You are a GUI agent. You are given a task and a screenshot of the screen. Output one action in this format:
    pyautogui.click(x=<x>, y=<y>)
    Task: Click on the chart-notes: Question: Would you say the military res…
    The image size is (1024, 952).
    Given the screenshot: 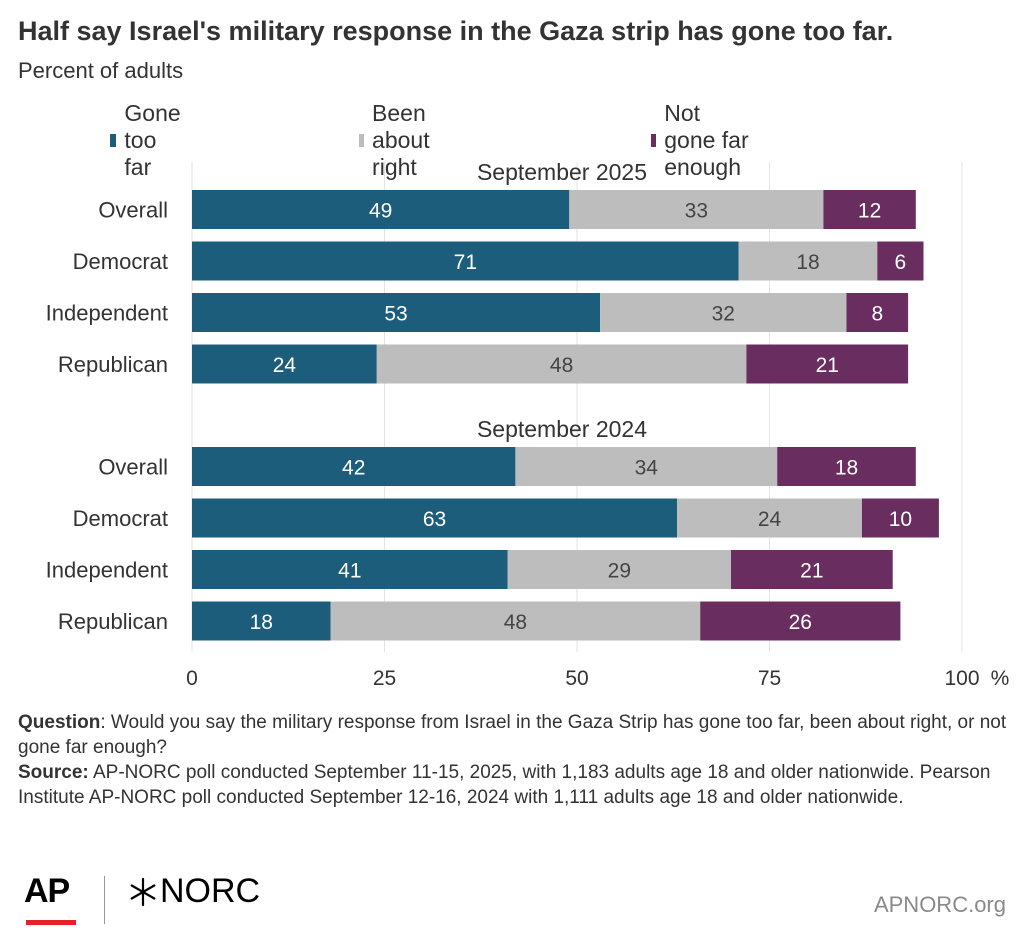 What is the action you would take?
    pyautogui.click(x=513, y=760)
    